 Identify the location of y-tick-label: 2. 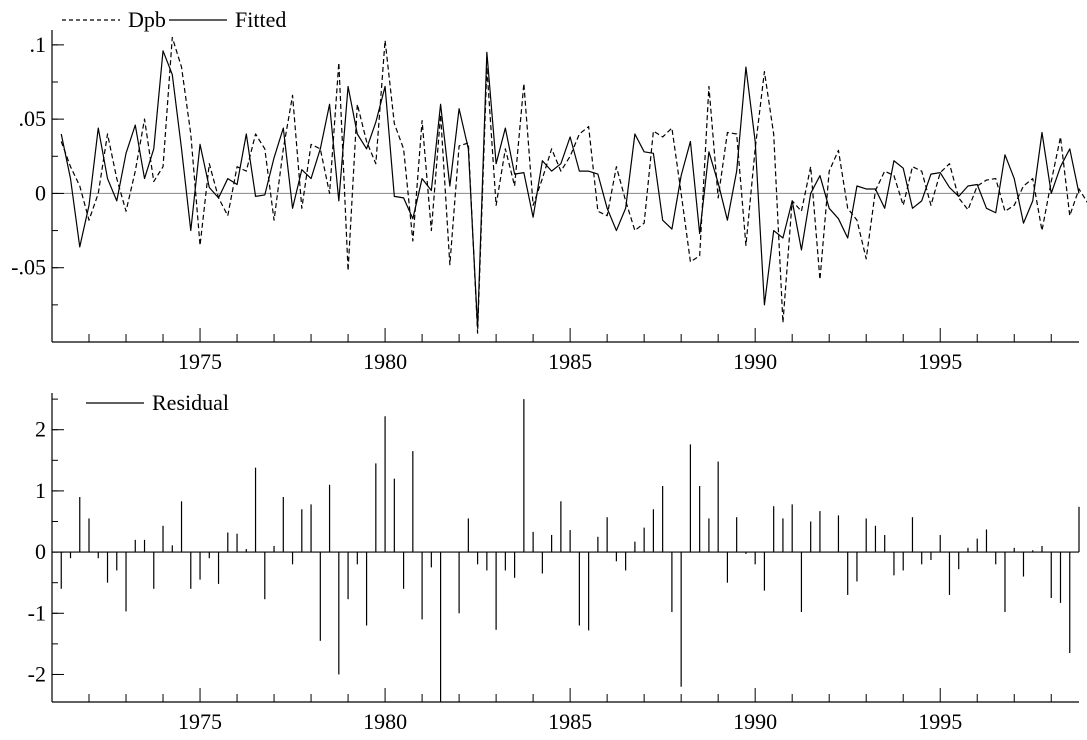
(40, 429).